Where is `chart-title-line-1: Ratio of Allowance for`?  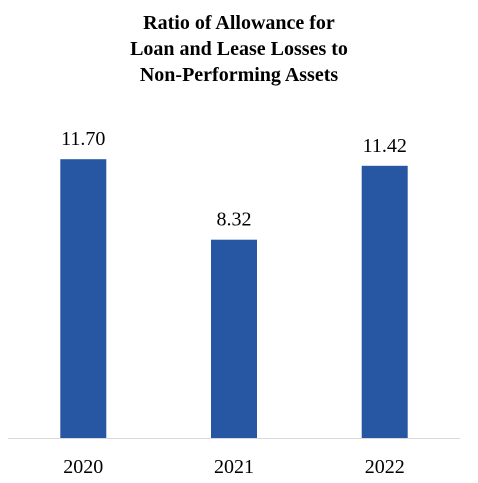 chart-title-line-1: Ratio of Allowance for is located at coordinates (239, 23).